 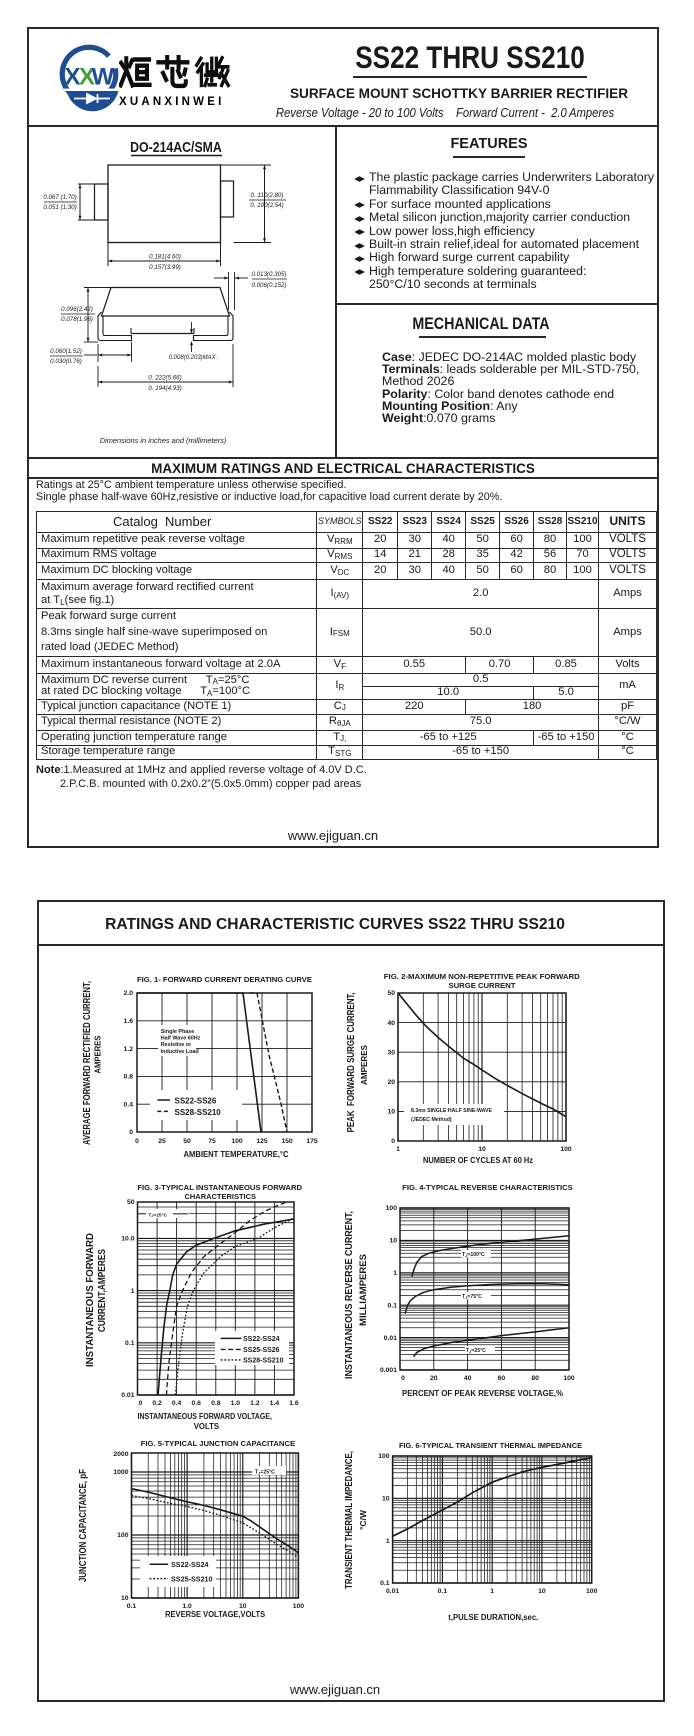 I want to click on svg-text: 0.030(0.76), so click(x=66, y=361).